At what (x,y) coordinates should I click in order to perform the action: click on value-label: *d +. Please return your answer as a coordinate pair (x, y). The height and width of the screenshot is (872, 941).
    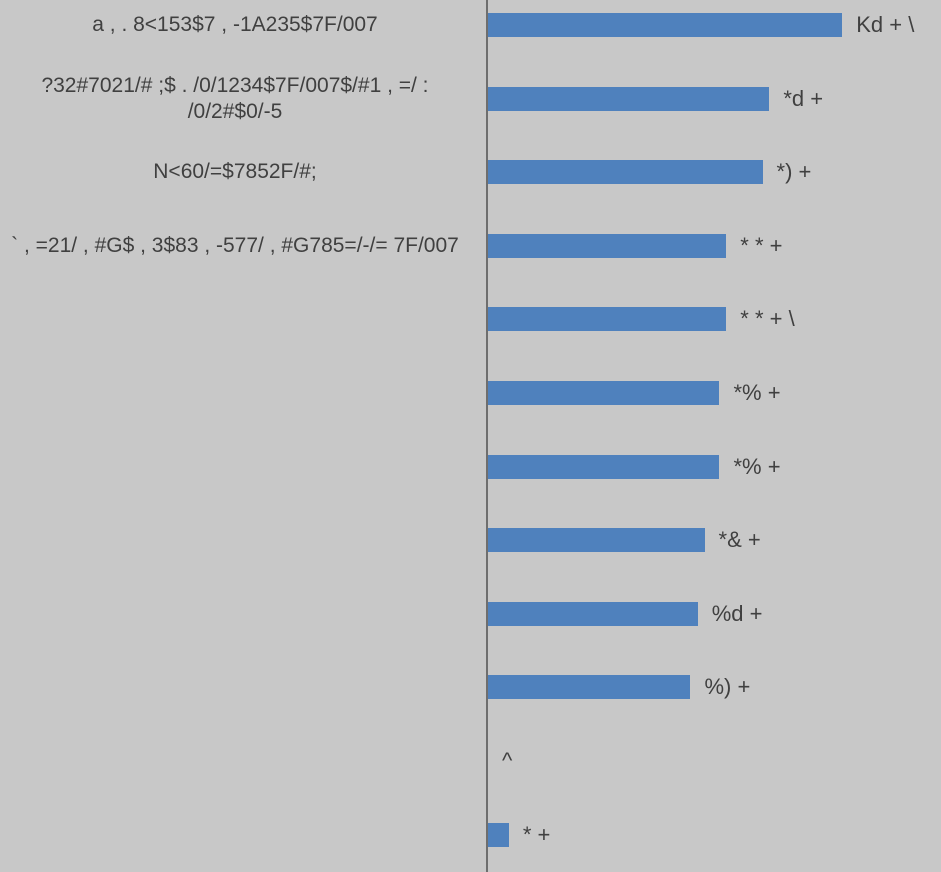
    Looking at the image, I should click on (803, 98).